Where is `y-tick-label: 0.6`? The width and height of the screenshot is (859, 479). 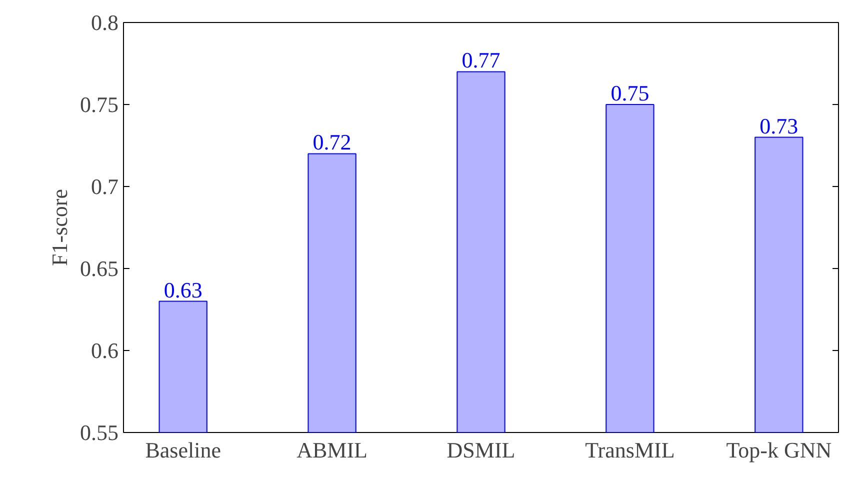
y-tick-label: 0.6 is located at coordinates (104, 350).